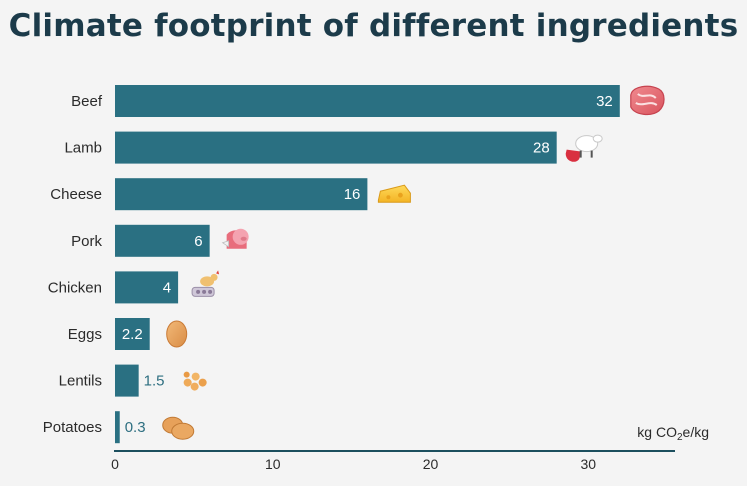 Image resolution: width=747 pixels, height=486 pixels. What do you see at coordinates (673, 433) in the screenshot?
I see `x-axis-unit-label: kg CO2e/kg` at bounding box center [673, 433].